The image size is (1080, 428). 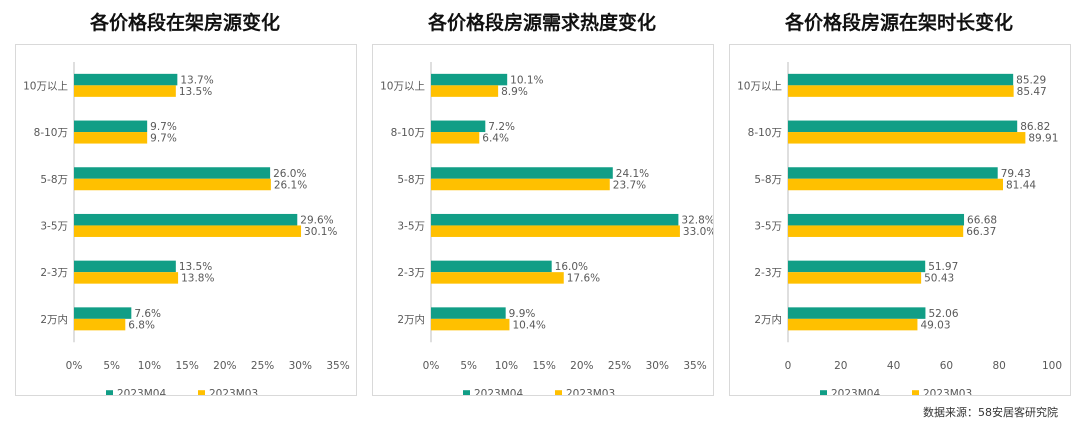 I want to click on data-label: 8.9%, so click(x=514, y=92).